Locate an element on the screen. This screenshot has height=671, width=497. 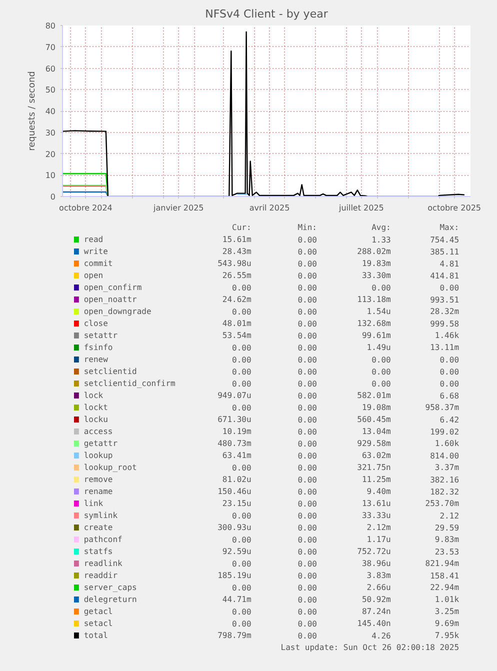
text: 1.01k is located at coordinates (447, 599).